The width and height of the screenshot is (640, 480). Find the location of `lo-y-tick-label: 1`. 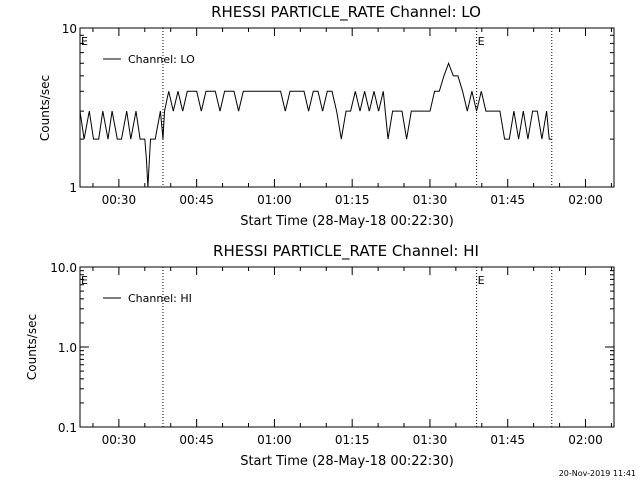

lo-y-tick-label: 1 is located at coordinates (73, 188).